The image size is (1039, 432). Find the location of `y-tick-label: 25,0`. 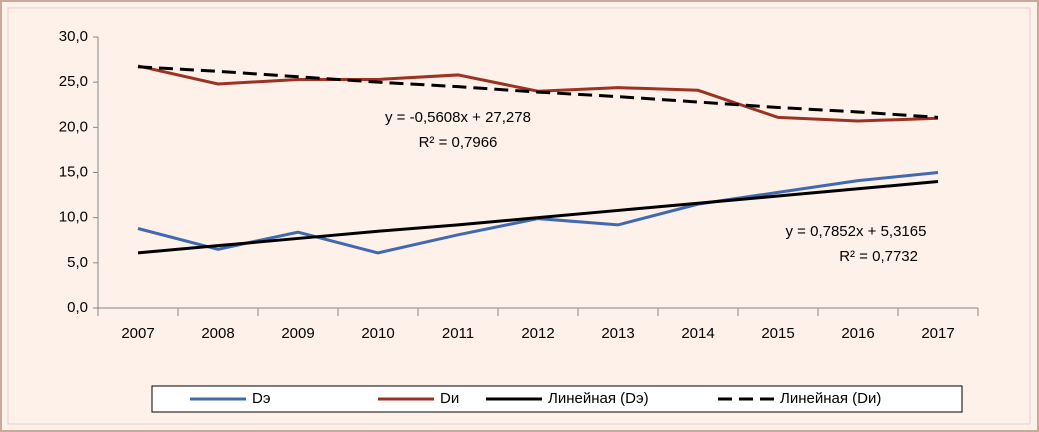

y-tick-label: 25,0 is located at coordinates (73, 81).